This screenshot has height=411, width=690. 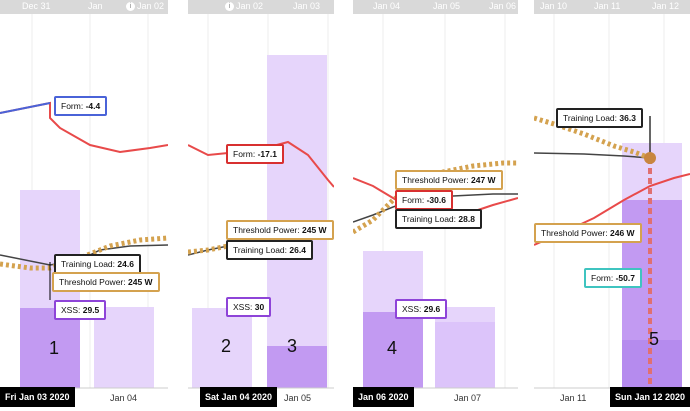 I want to click on timeline-header: i Jan 02 Jan 03, so click(x=261, y=7).